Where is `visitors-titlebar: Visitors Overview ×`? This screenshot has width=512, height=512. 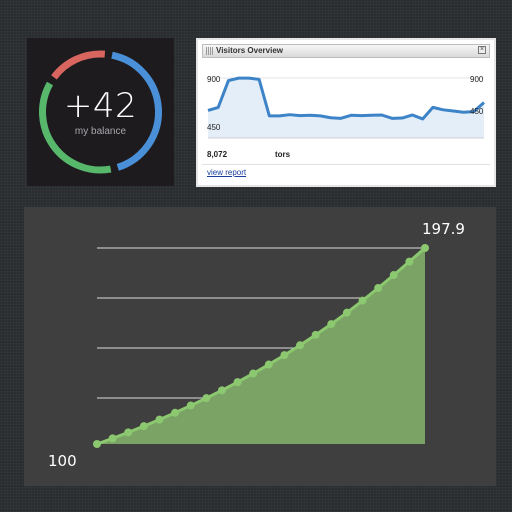 visitors-titlebar: Visitors Overview × is located at coordinates (346, 51).